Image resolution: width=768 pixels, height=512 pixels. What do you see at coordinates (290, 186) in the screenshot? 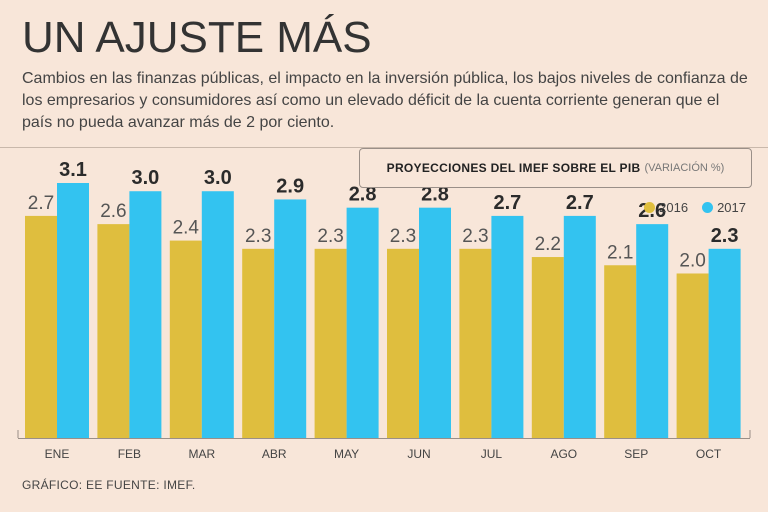
I see `data-label-2017-abr: 2.9` at bounding box center [290, 186].